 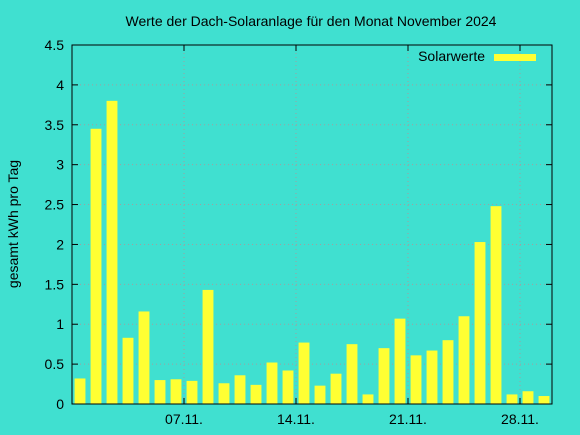 What do you see at coordinates (55, 205) in the screenshot?
I see `y-tick-label: 2.5` at bounding box center [55, 205].